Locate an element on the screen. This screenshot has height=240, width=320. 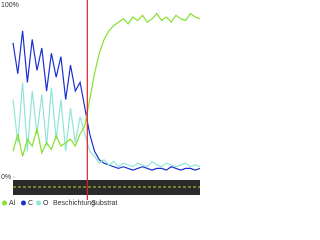
region-label: Substrat is located at coordinates (104, 203).